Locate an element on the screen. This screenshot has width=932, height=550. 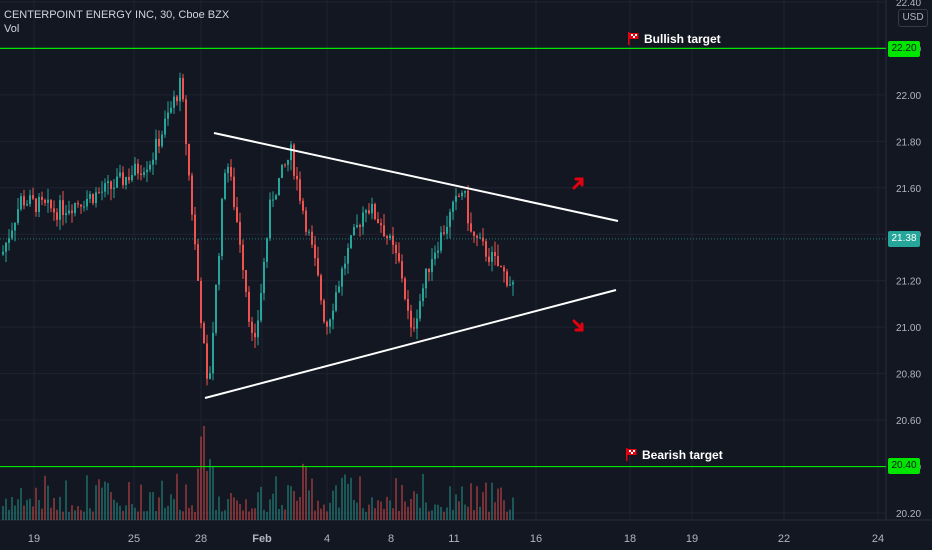
volume-indicator-label: Vol is located at coordinates (12, 29).